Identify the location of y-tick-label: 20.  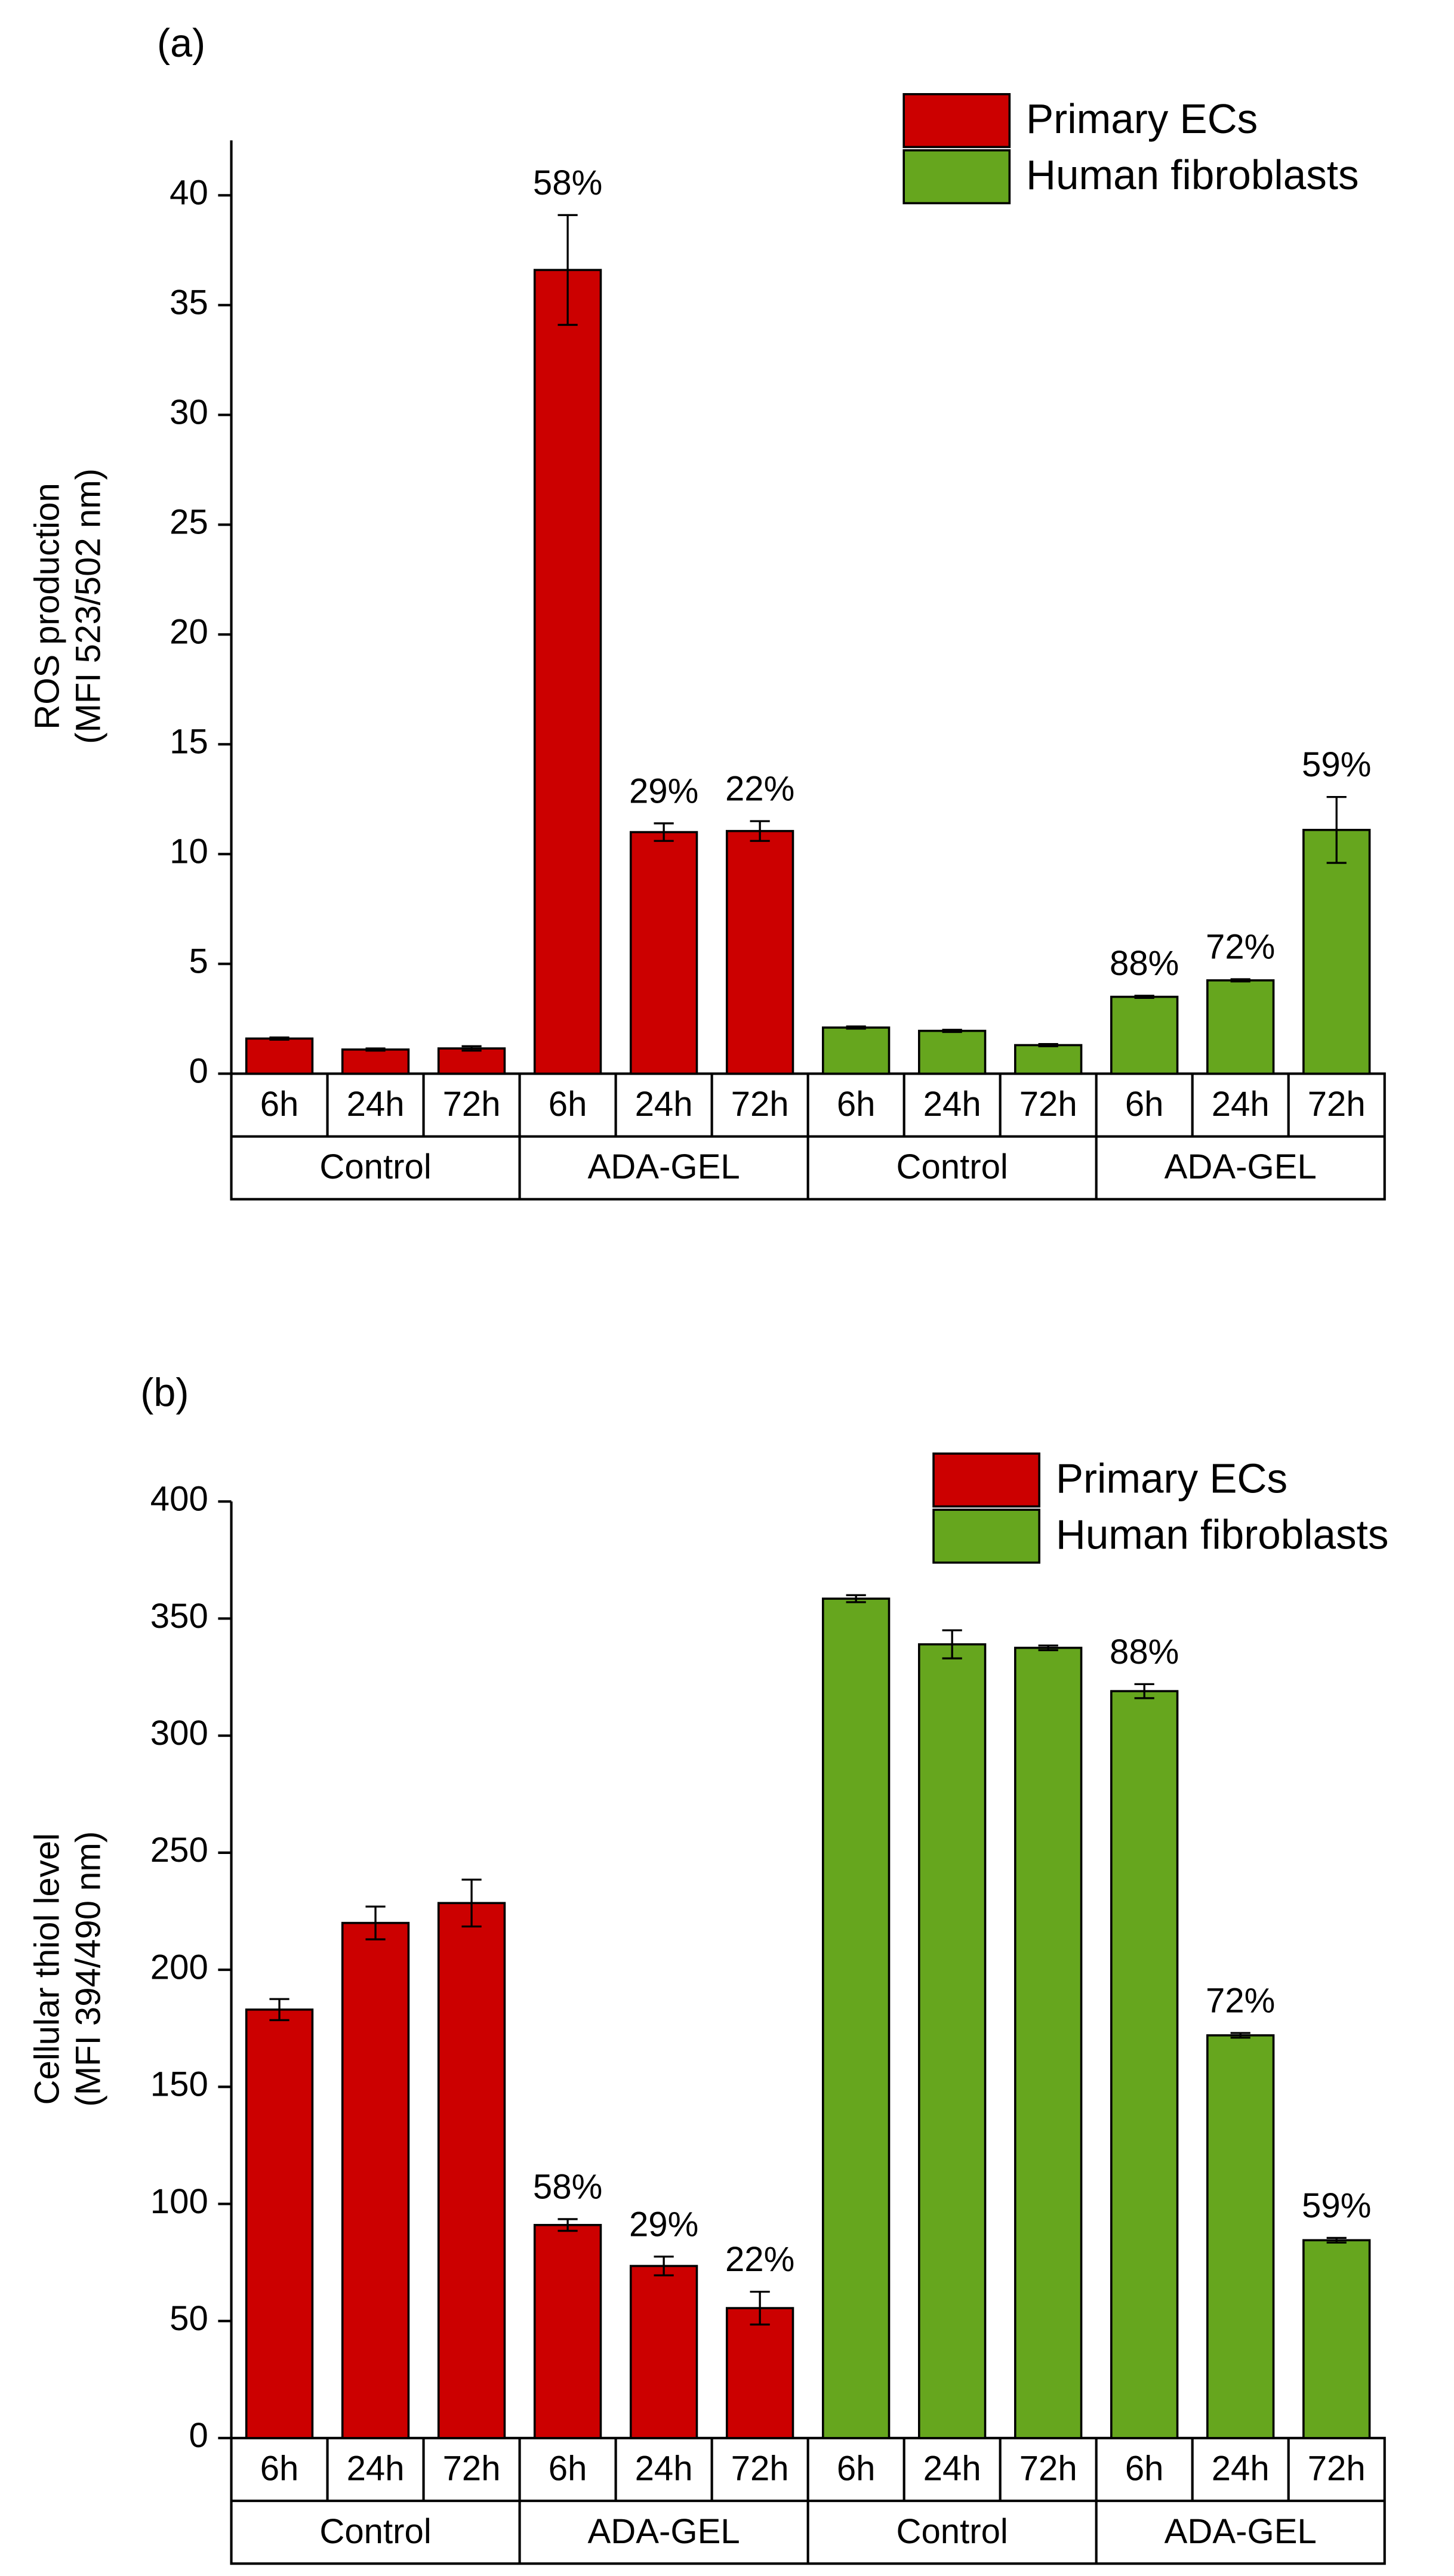
(189, 632).